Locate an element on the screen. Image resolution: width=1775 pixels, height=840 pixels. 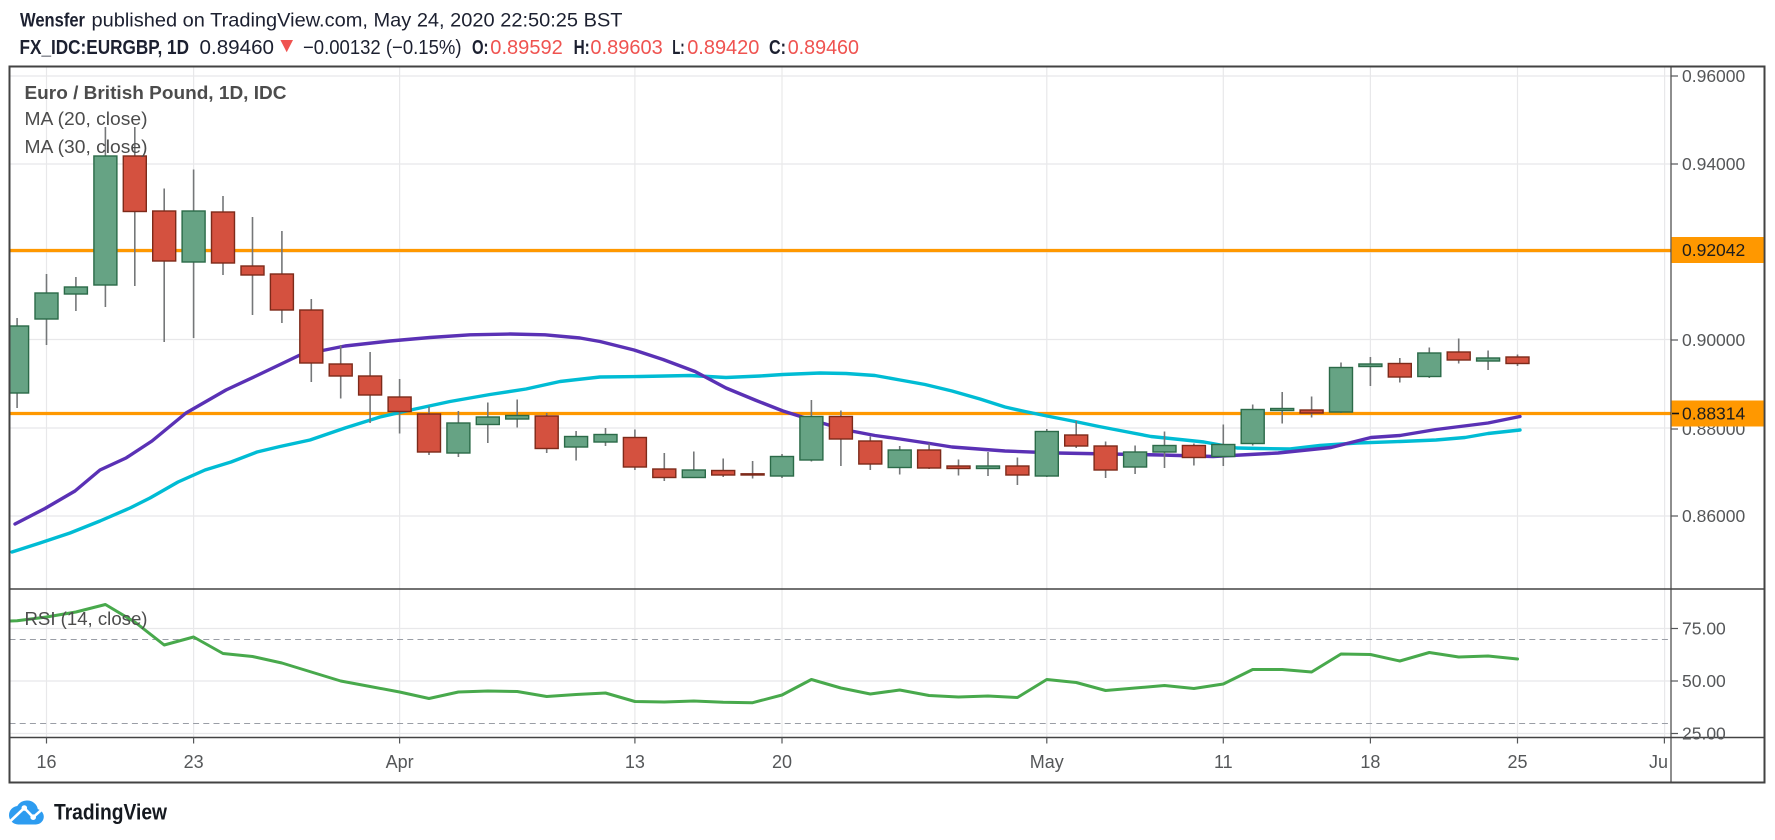
svg-text: 0.86000 is located at coordinates (1714, 516).